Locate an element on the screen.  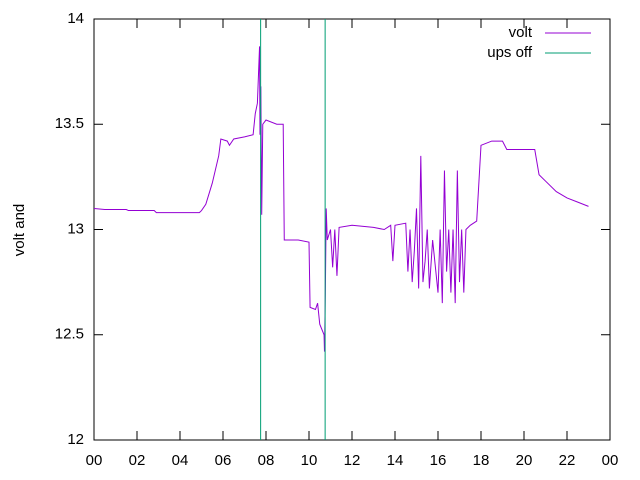
x-tick-label: 14 is located at coordinates (395, 460).